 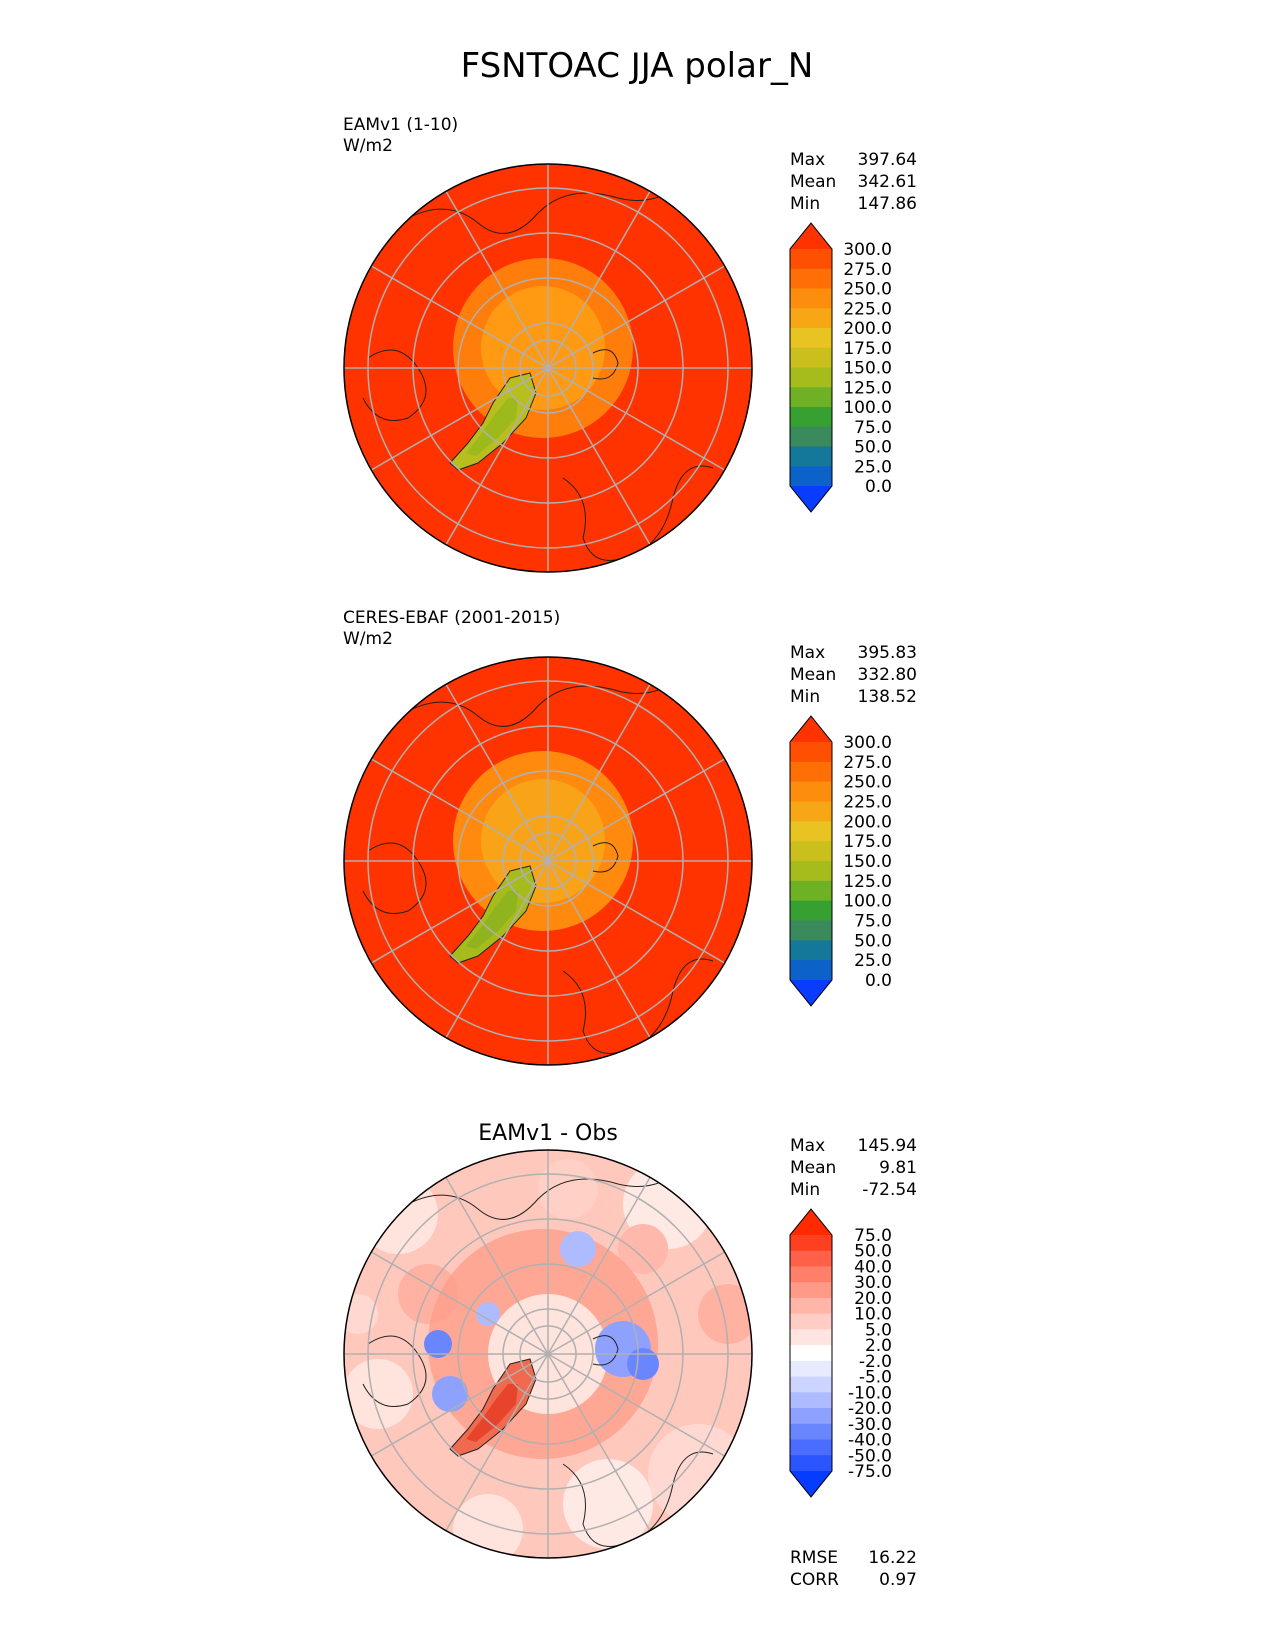 I want to click on stats-block: Max 145.94 Mean 9.81 Min -72.54, so click(x=853, y=1168).